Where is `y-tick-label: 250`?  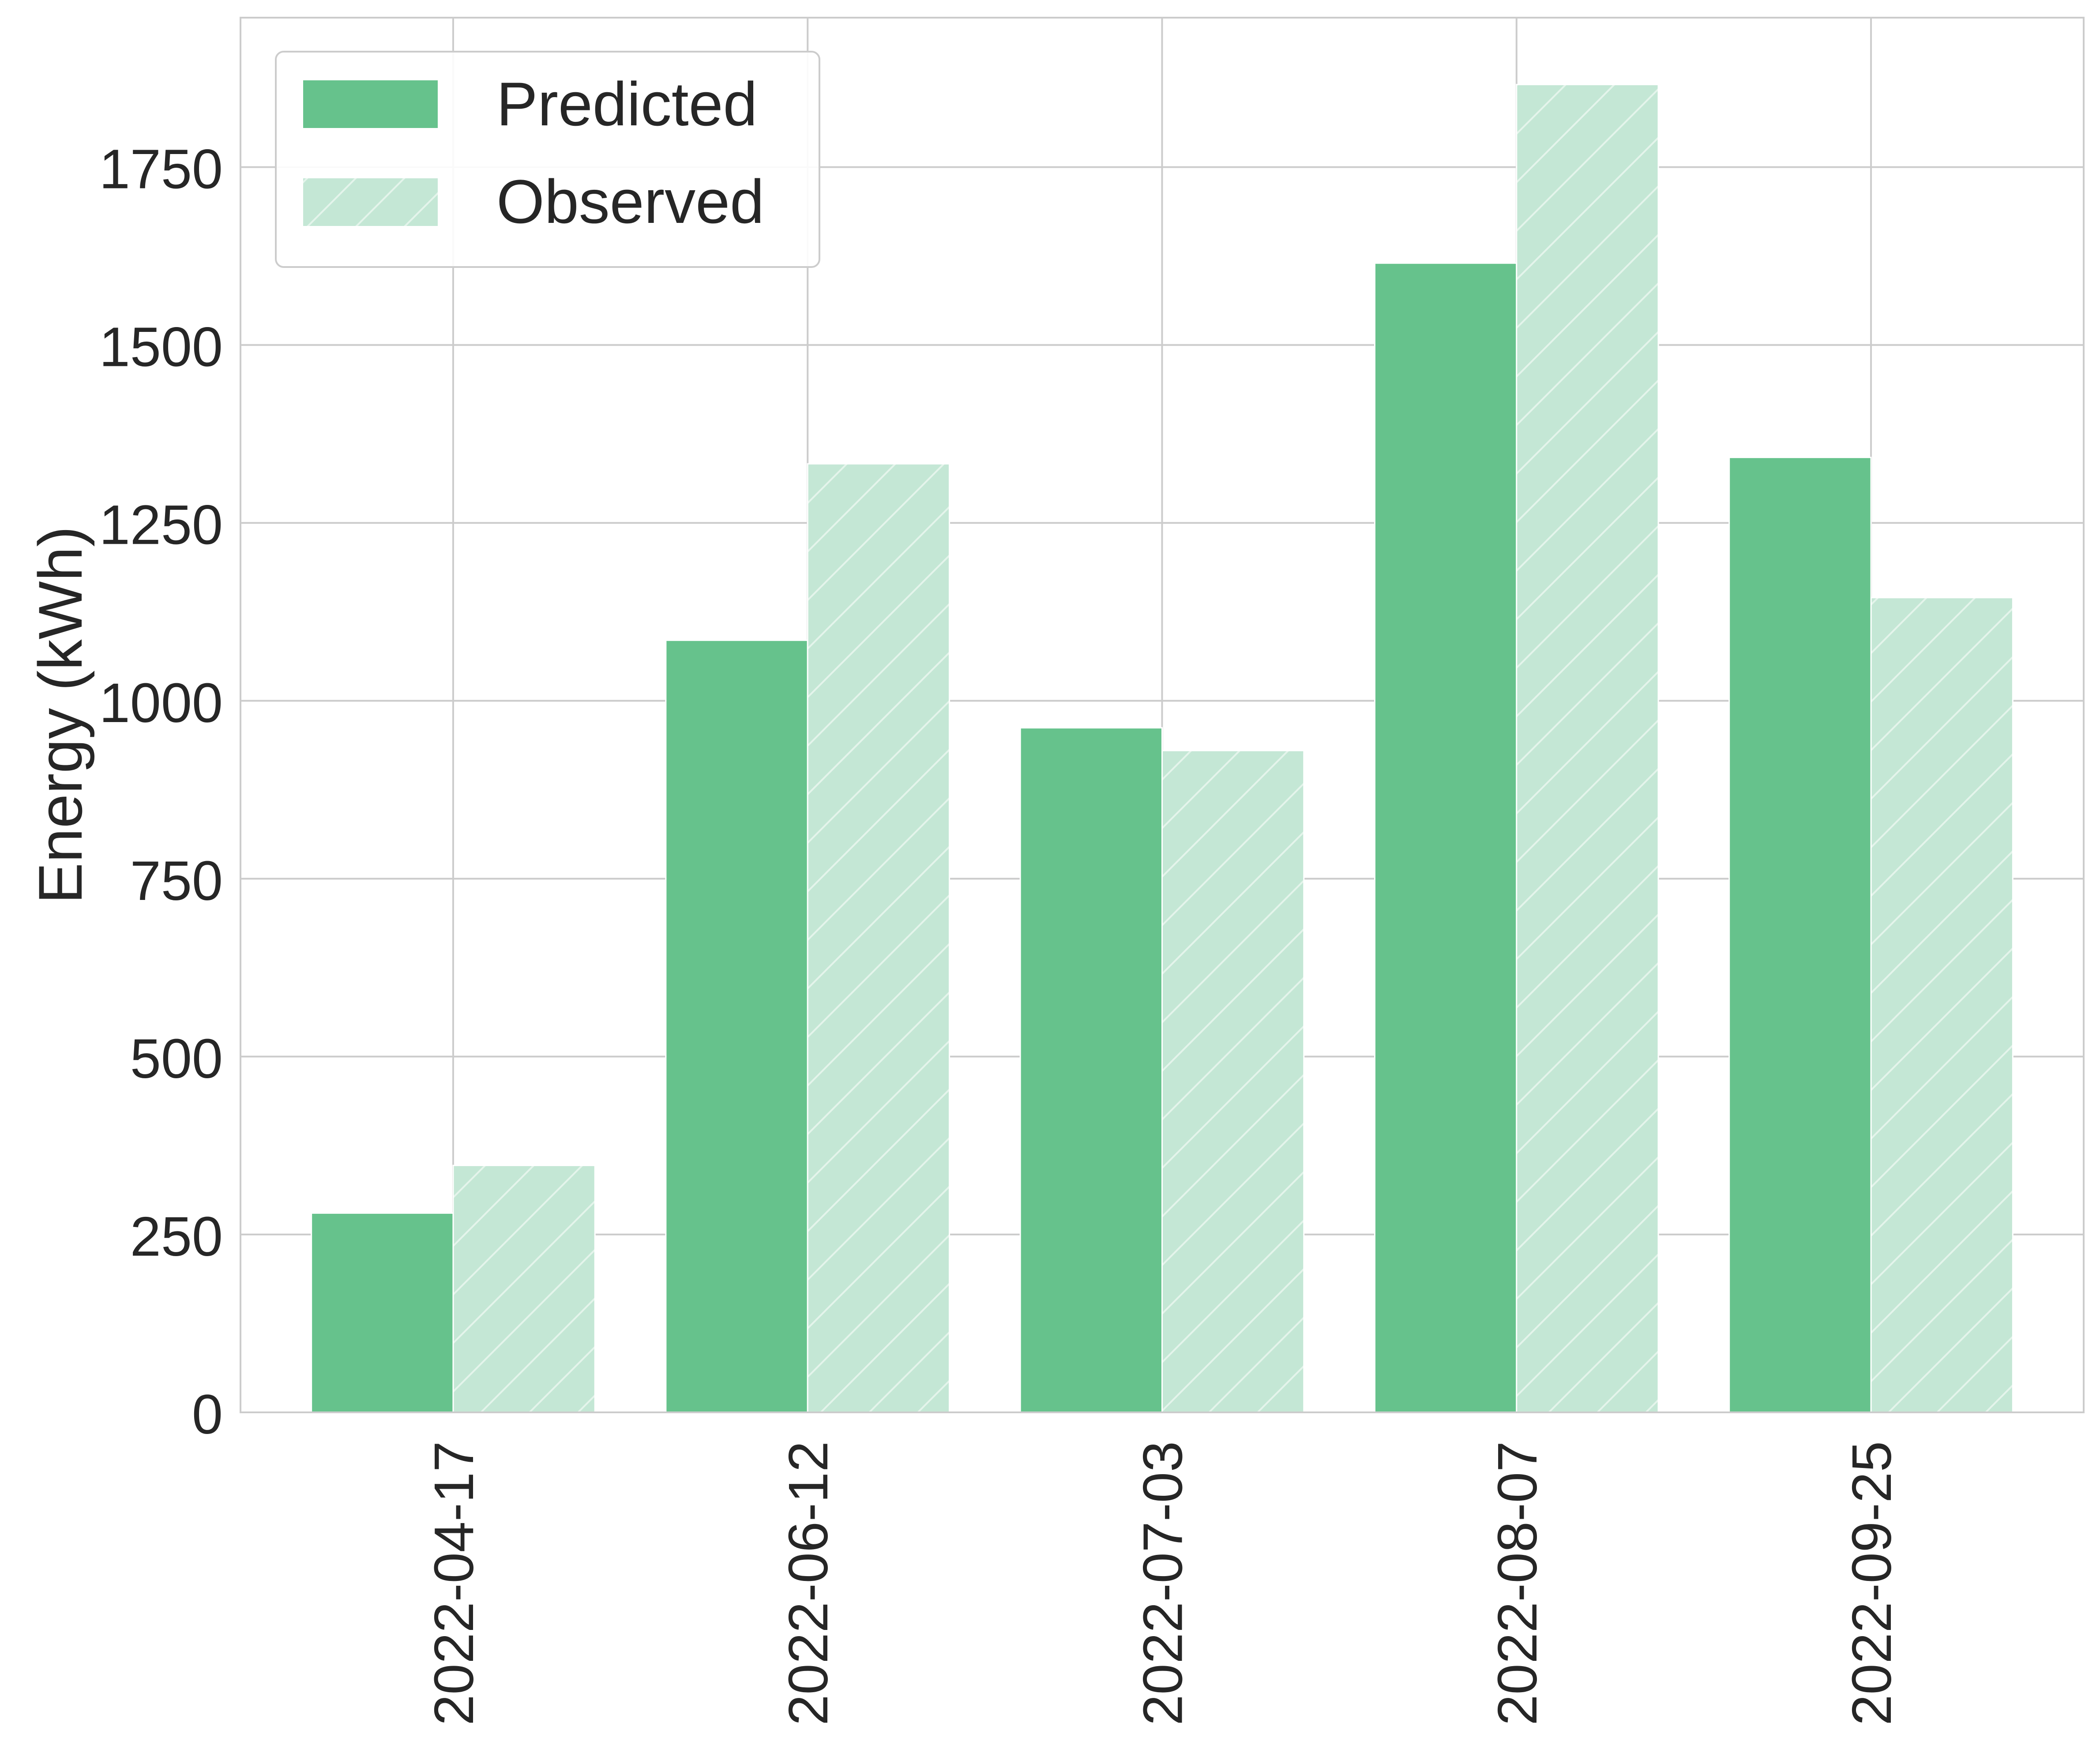
y-tick-label: 250 is located at coordinates (177, 1236).